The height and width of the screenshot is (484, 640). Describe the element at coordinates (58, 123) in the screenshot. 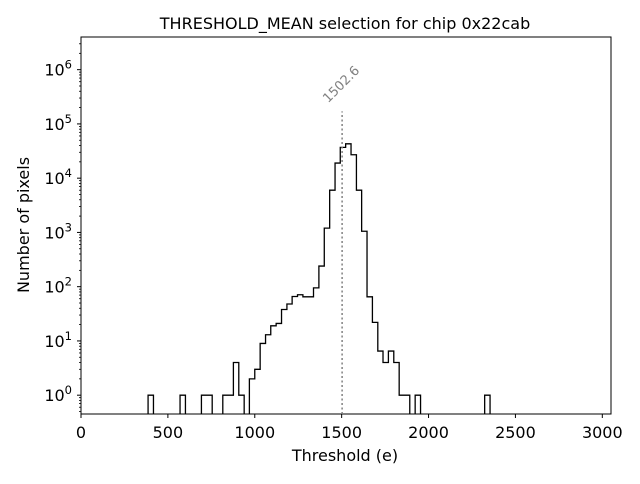

I see `y-tick-label: 10⁵` at that location.